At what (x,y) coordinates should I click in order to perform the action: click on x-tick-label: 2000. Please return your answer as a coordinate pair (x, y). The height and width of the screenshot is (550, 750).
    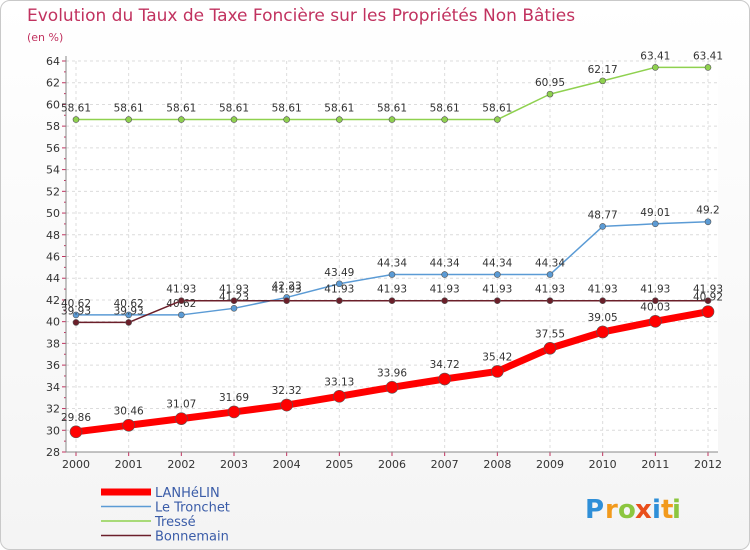
    Looking at the image, I should click on (76, 464).